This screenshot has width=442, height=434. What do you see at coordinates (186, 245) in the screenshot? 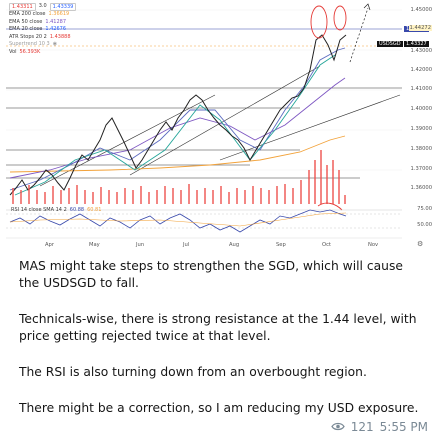
I see `x-tick: Jul` at bounding box center [186, 245].